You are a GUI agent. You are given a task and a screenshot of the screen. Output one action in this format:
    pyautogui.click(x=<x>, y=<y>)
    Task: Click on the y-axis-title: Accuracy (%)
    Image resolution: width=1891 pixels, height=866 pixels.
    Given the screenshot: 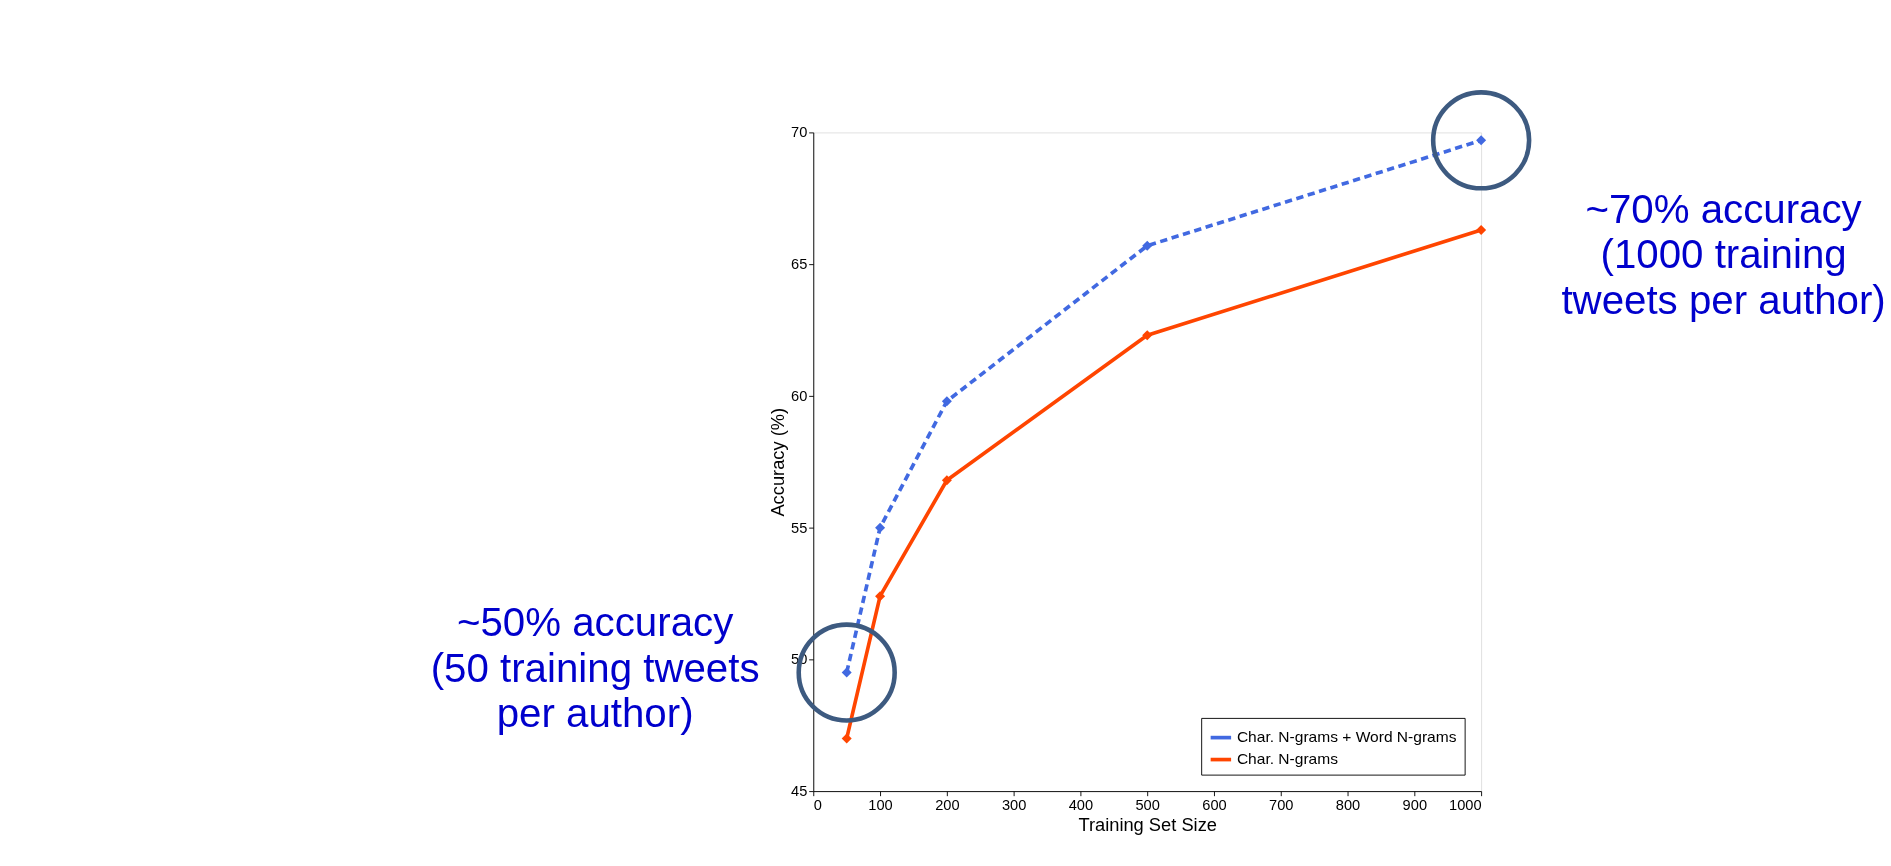 What is the action you would take?
    pyautogui.click(x=777, y=462)
    